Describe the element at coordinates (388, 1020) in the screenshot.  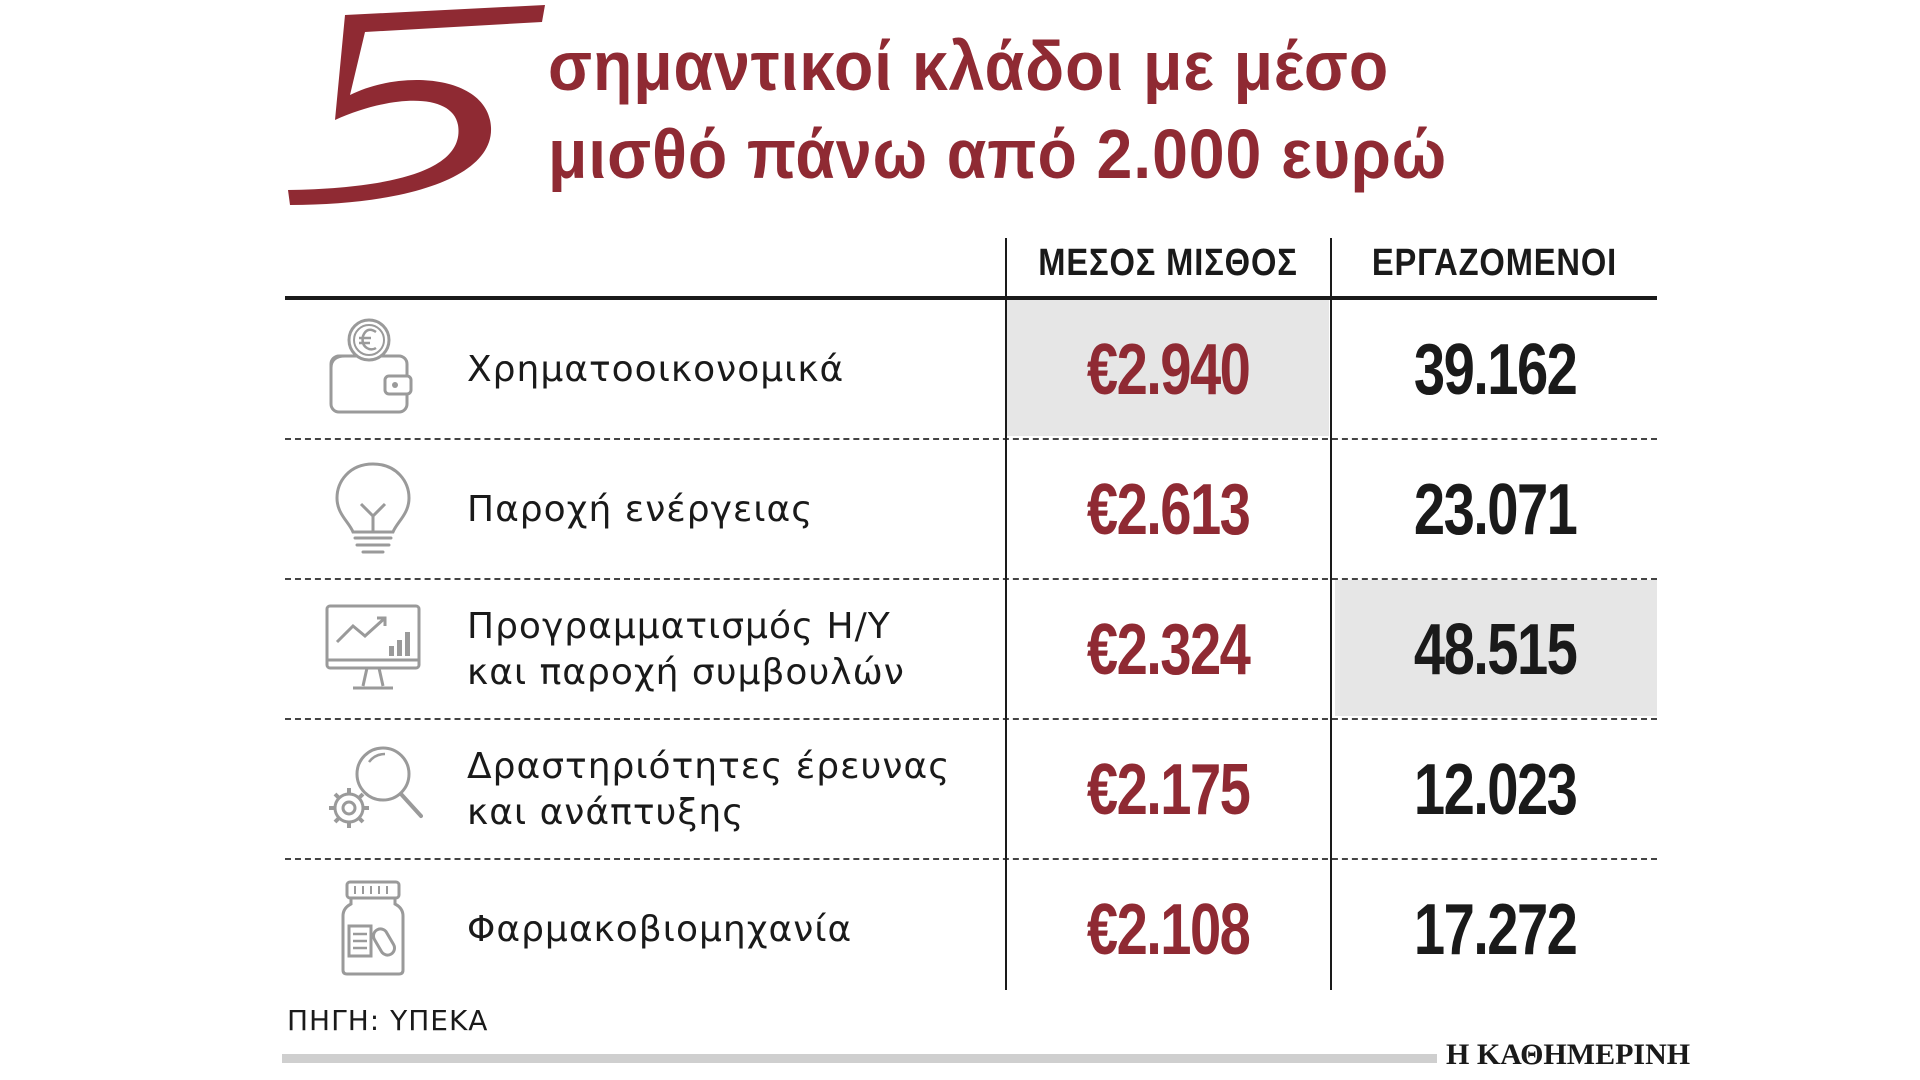
I see `source-note: ΠΗΓΗ: ΥΠΕΚΑ` at that location.